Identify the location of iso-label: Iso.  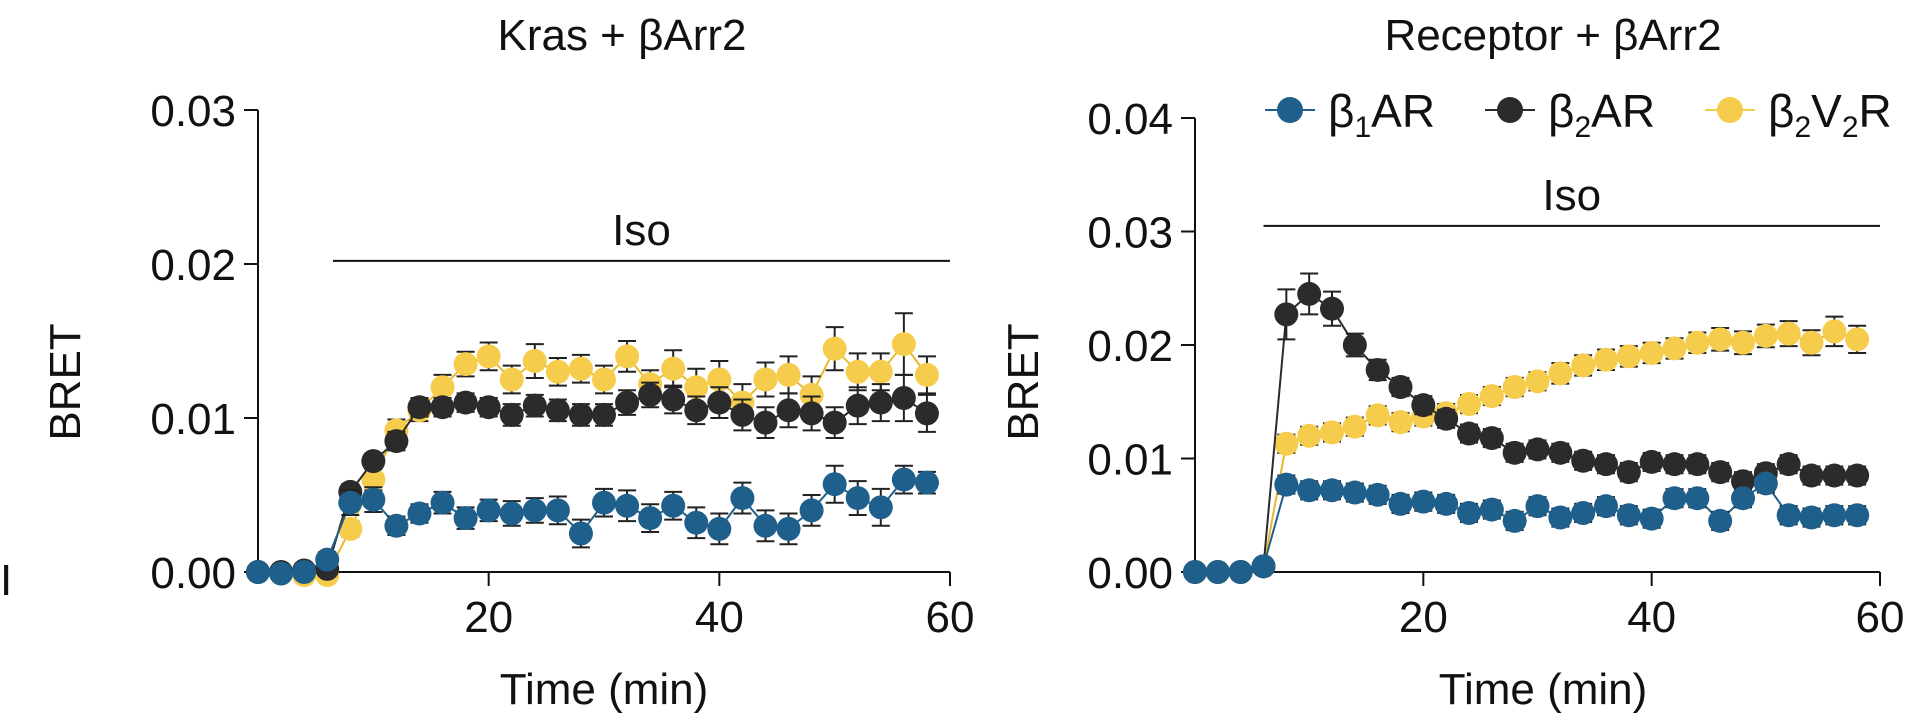
(1571, 195).